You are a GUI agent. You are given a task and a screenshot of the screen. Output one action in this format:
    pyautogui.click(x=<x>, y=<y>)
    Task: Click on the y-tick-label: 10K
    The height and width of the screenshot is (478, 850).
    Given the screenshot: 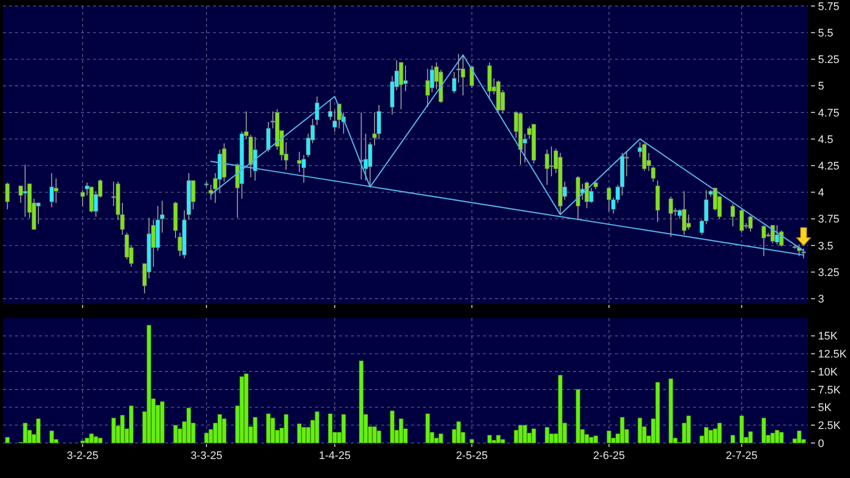 What is the action you would take?
    pyautogui.click(x=828, y=372)
    